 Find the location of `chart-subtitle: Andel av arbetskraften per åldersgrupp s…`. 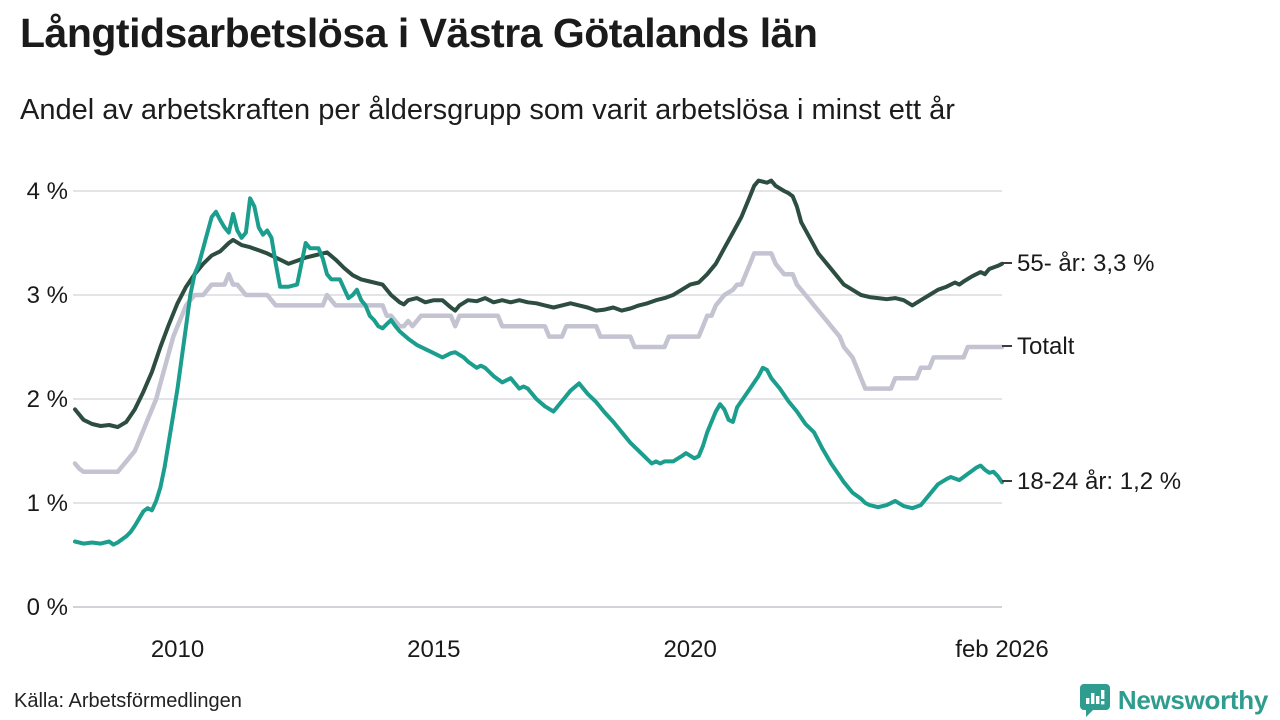

chart-subtitle: Andel av arbetskraften per åldersgrupp s… is located at coordinates (487, 110).